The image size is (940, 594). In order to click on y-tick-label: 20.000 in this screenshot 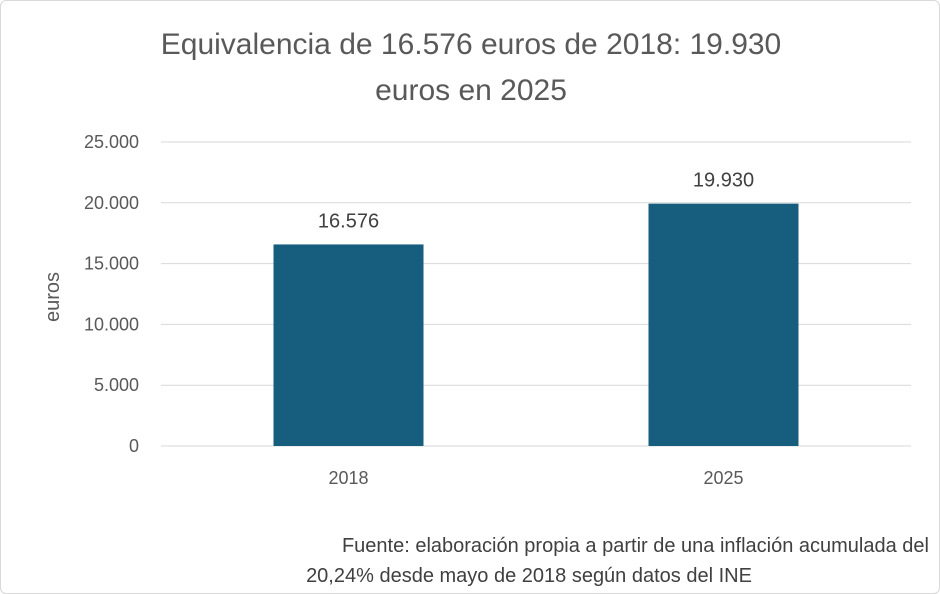, I will do `click(111, 203)`.